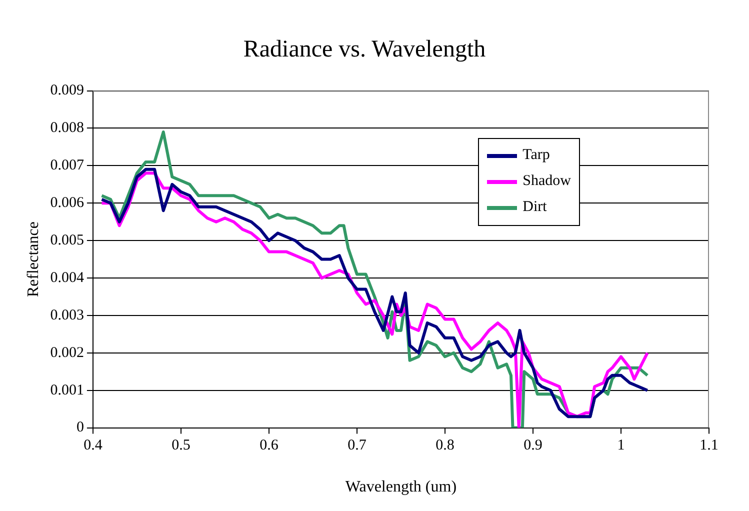 The image size is (749, 511). What do you see at coordinates (533, 446) in the screenshot?
I see `x-tick-label: 0.9` at bounding box center [533, 446].